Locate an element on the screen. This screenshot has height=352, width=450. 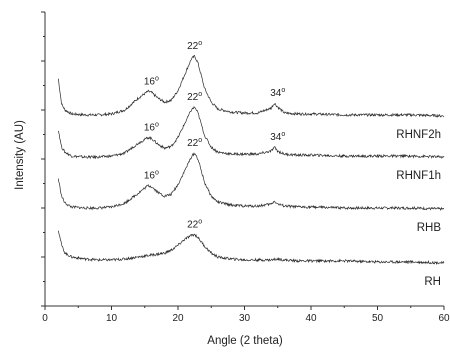
series-line-rhb is located at coordinates (251, 181).